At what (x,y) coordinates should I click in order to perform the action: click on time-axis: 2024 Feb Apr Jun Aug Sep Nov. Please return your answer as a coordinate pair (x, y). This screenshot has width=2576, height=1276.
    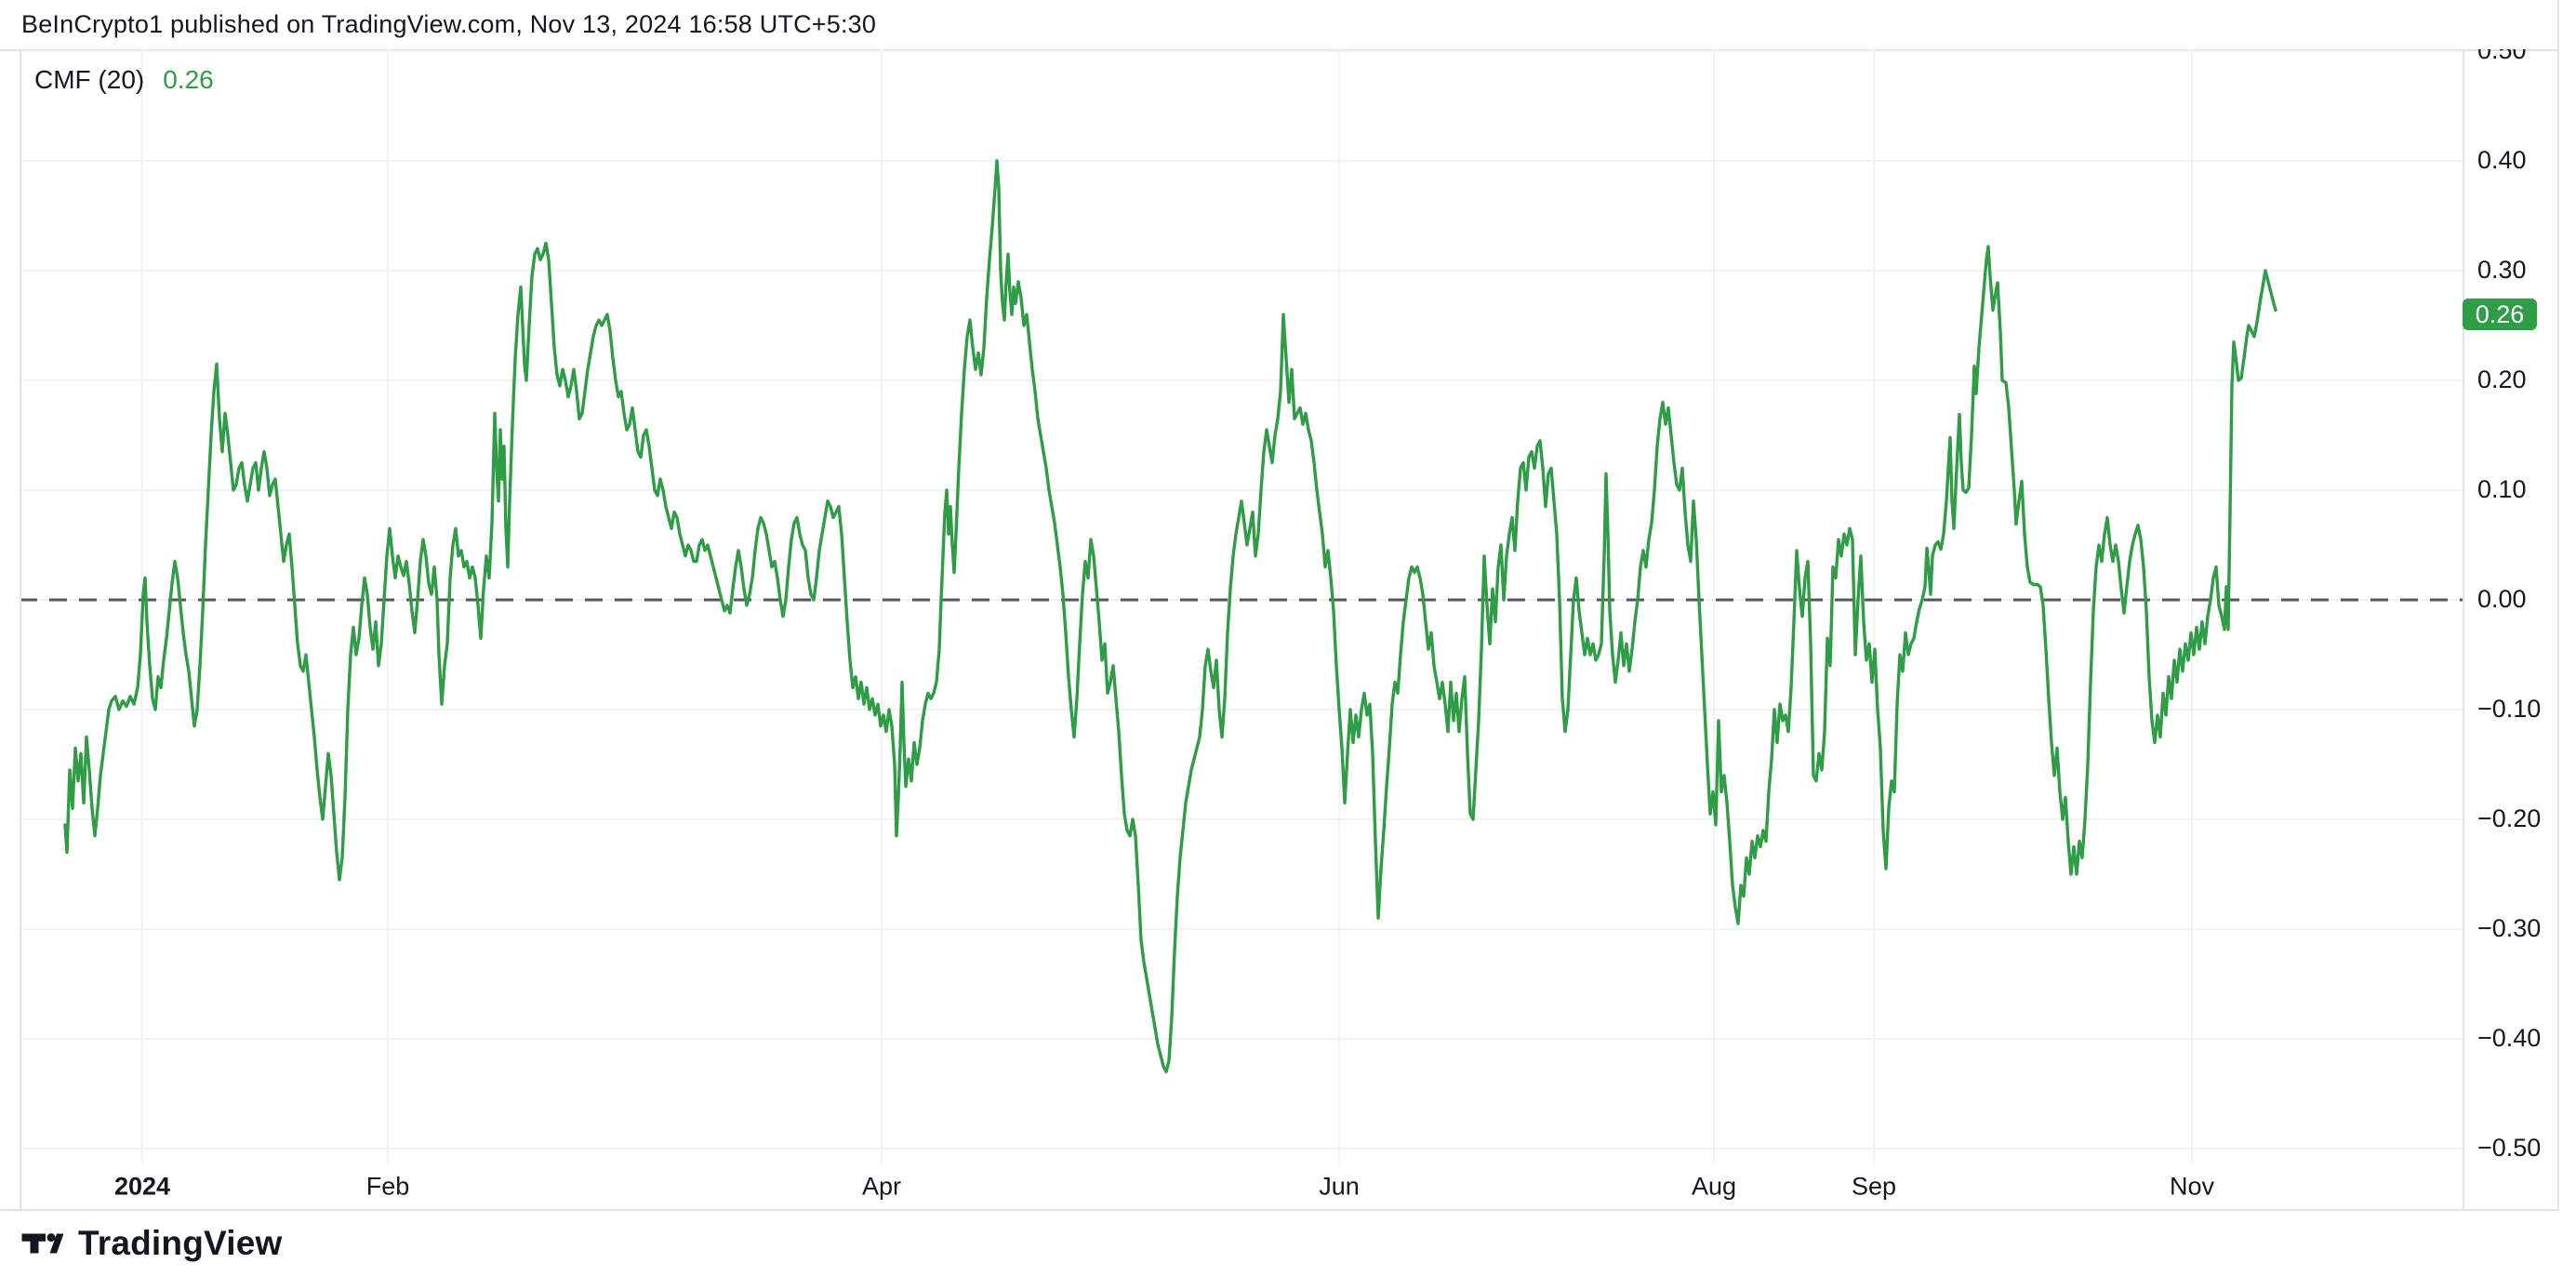
    Looking at the image, I should click on (1278, 1186).